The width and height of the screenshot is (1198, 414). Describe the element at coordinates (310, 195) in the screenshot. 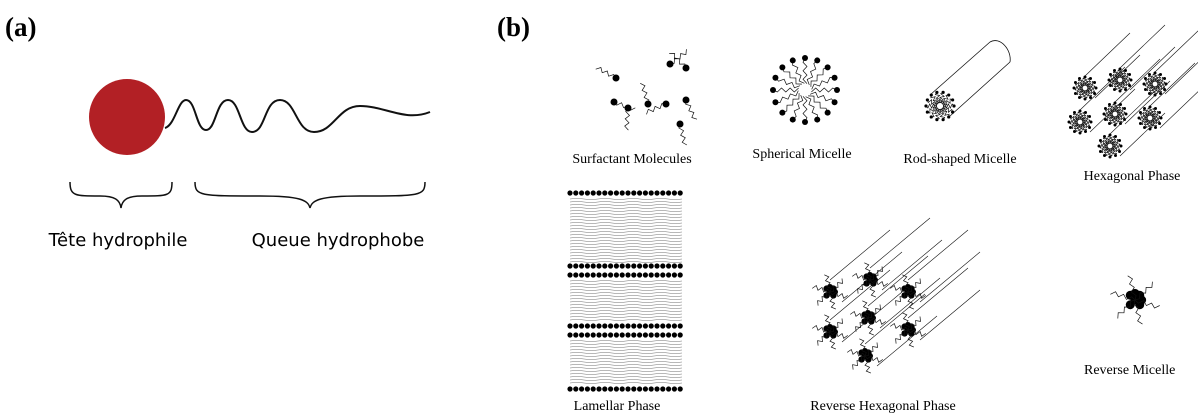

I see `brace` at that location.